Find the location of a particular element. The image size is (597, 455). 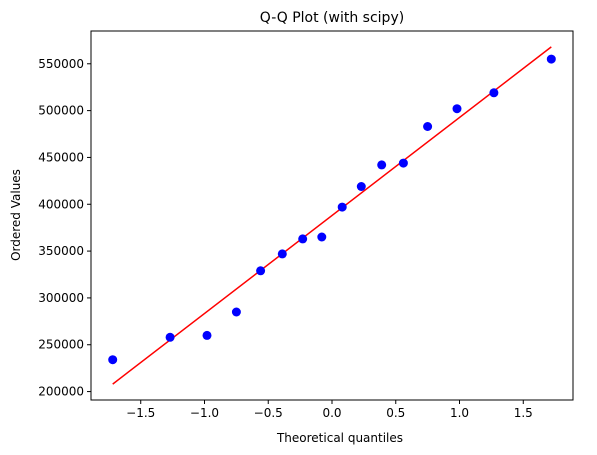

y-tick-label: 450000 is located at coordinates (61, 157).